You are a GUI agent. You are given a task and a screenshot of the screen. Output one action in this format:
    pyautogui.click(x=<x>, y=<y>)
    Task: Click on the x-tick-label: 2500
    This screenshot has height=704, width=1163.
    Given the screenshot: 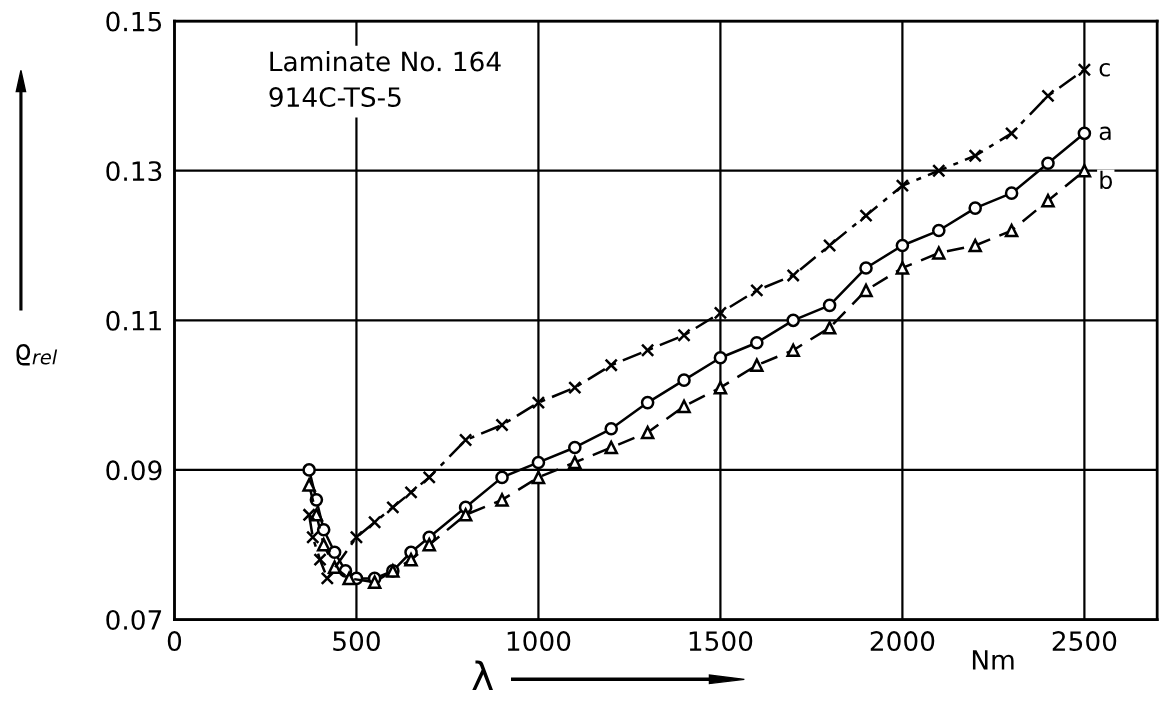 What is the action you would take?
    pyautogui.click(x=1084, y=641)
    